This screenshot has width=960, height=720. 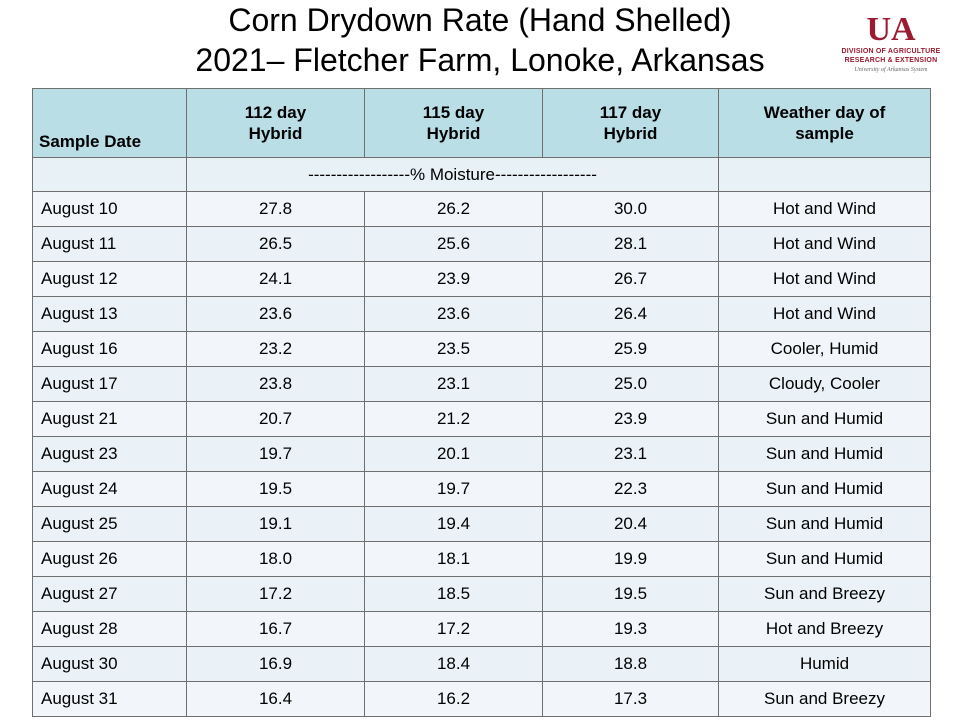 I want to click on cell-112-day-moisture: 23.6, so click(x=275, y=314).